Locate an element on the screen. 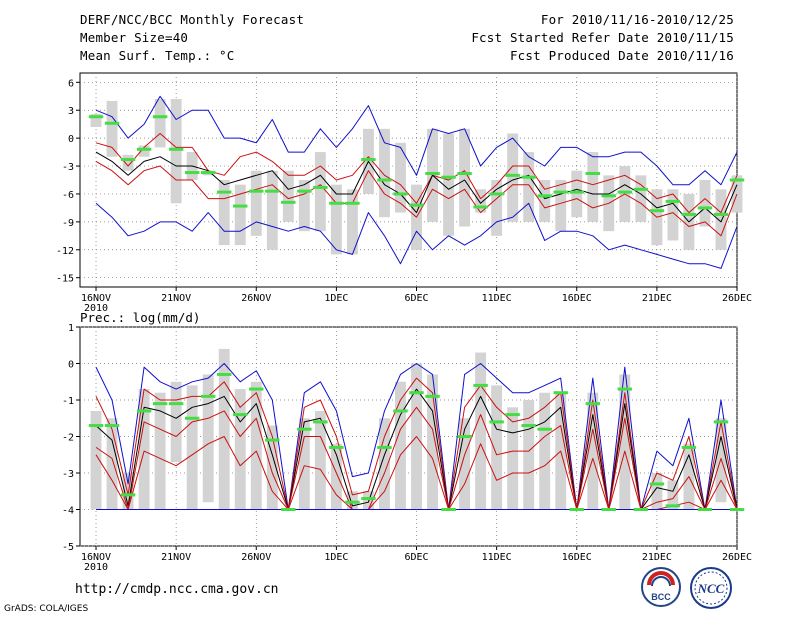  temperature-xtick-label: 16NOV is located at coordinates (96, 298).